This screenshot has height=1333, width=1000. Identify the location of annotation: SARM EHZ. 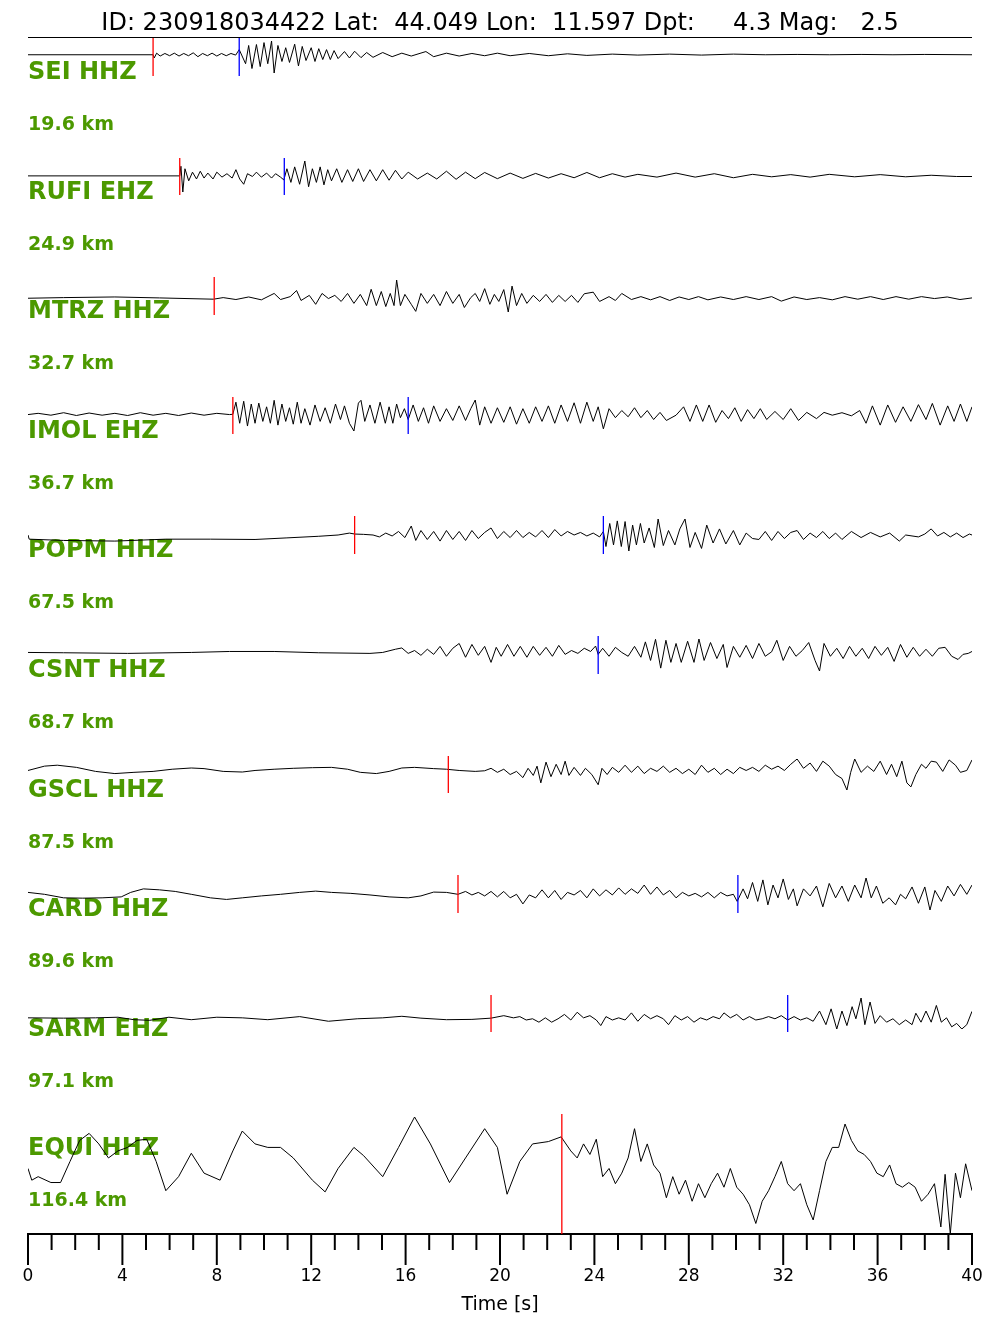
(98, 1028).